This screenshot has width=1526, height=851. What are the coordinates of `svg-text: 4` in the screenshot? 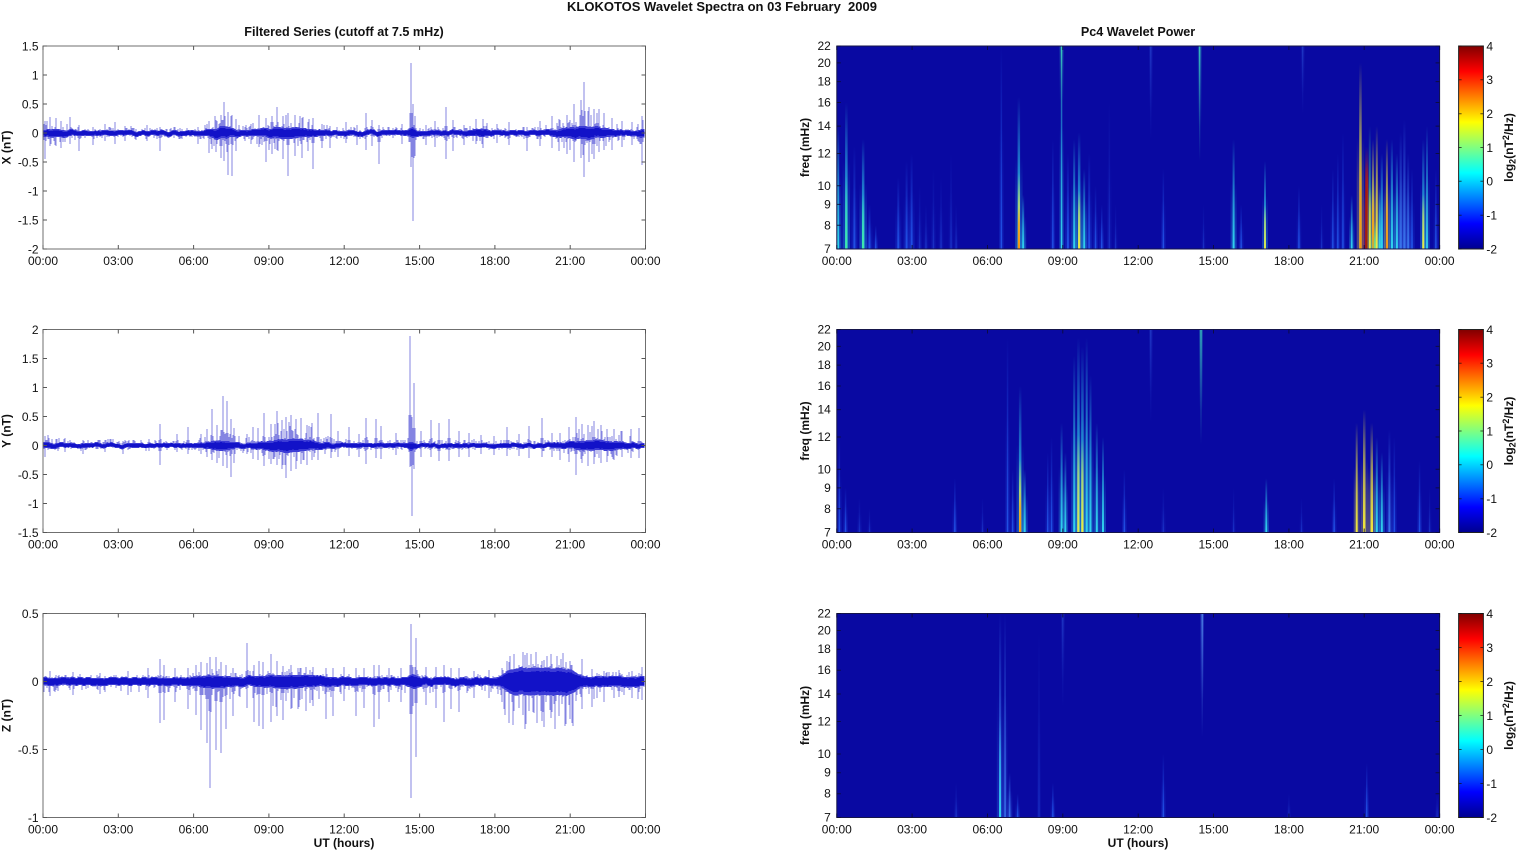 It's located at (1489, 46).